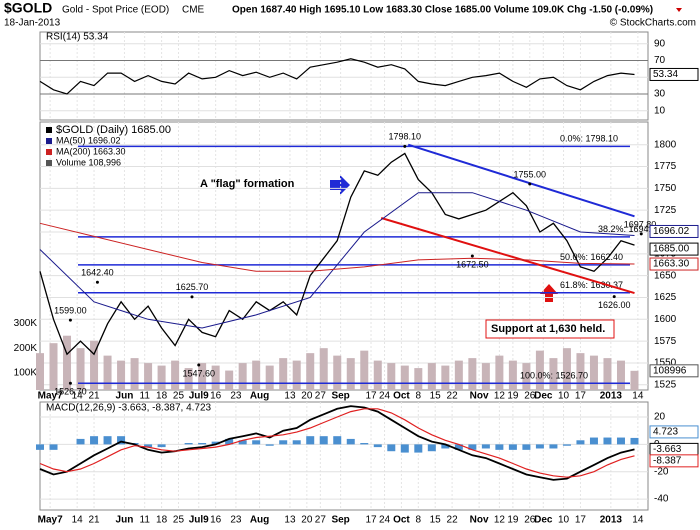 Image resolution: width=700 pixels, height=530 pixels. Describe the element at coordinates (591, 285) in the screenshot. I see `fib-label: 61.8%: 1630.37` at that location.